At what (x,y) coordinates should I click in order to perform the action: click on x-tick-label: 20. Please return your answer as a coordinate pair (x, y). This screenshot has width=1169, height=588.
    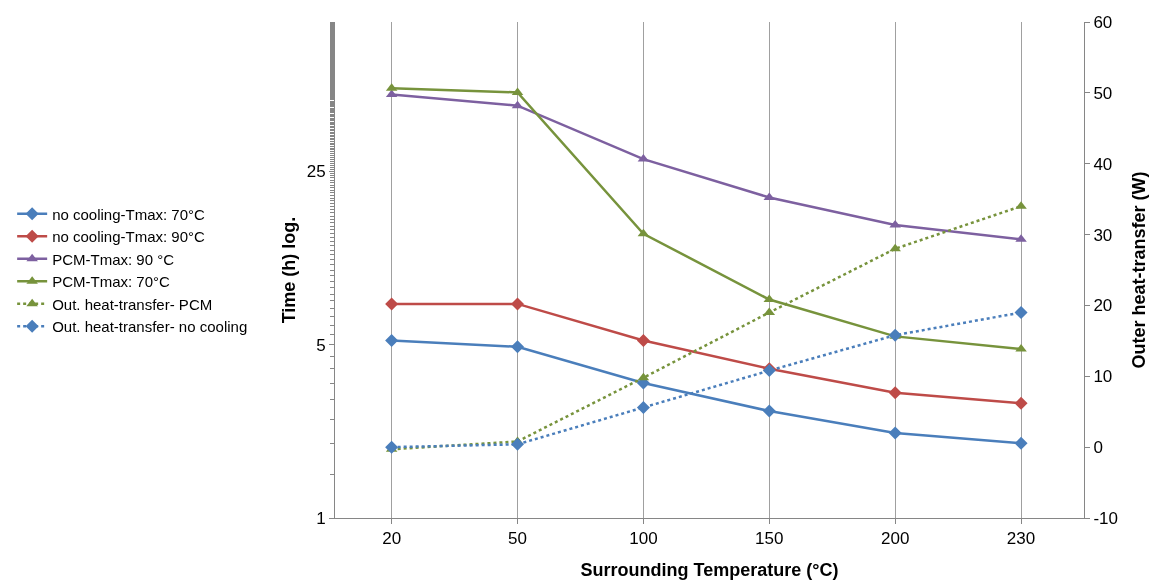
    Looking at the image, I should click on (392, 539).